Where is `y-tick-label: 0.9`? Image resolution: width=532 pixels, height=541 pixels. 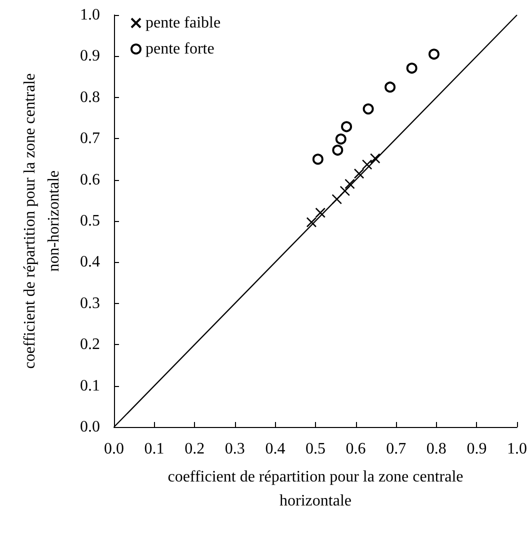 y-tick-label: 0.9 is located at coordinates (90, 56).